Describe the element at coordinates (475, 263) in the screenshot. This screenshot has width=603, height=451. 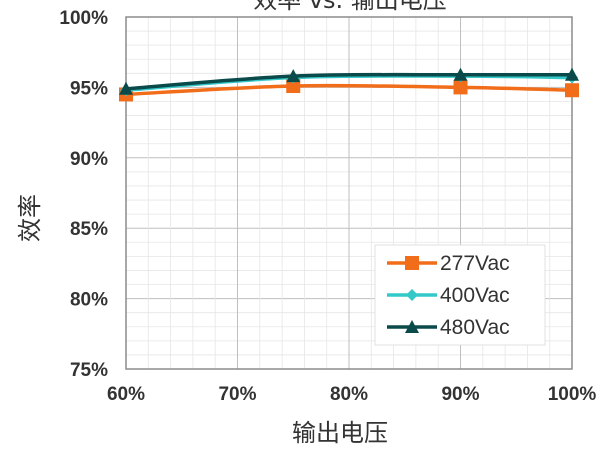
I see `legend-label-277vac: 277Vac` at that location.